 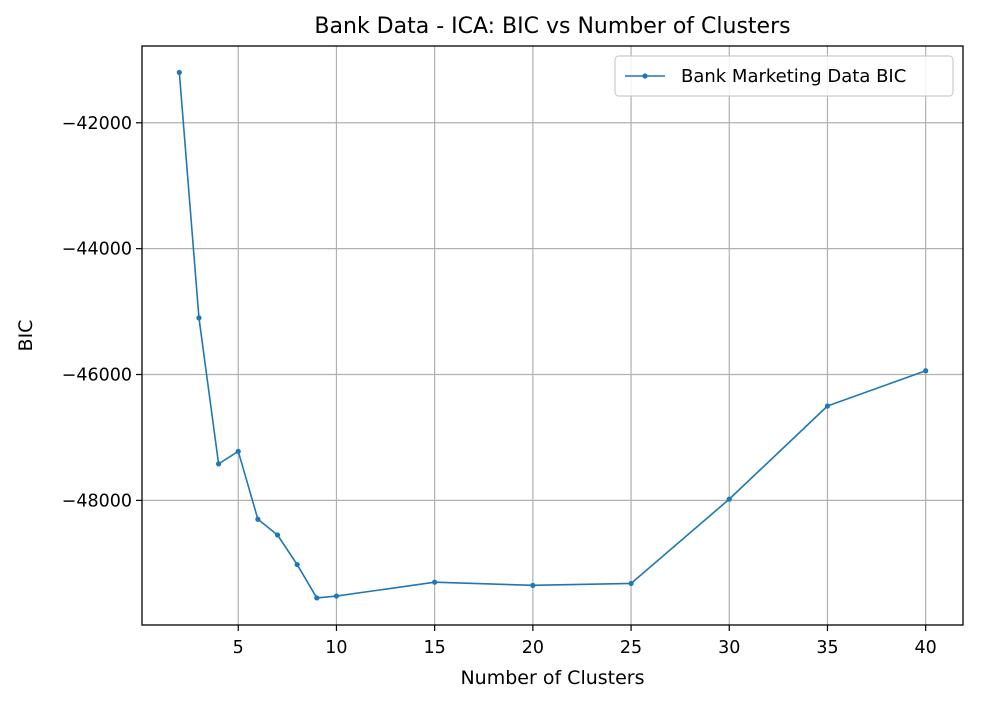 I want to click on y-tick-label: −48000, so click(x=97, y=501).